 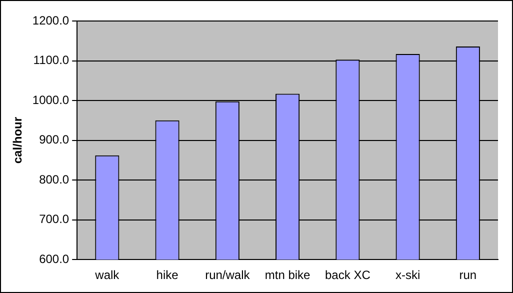 I want to click on x-tick-label: run, so click(x=468, y=275).